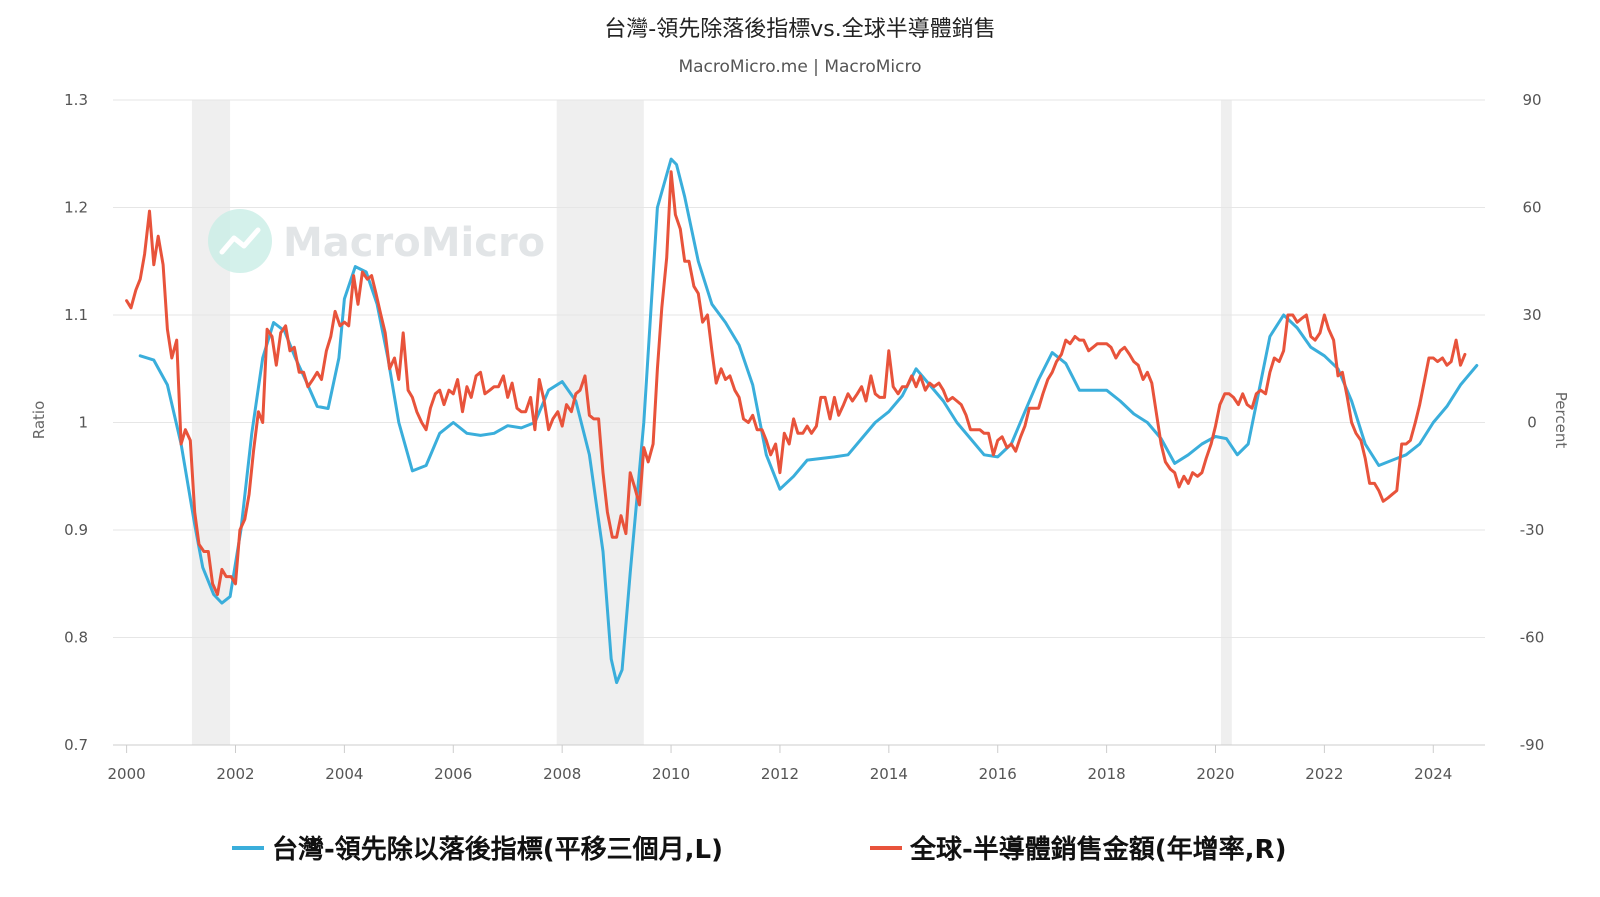 The height and width of the screenshot is (897, 1600). I want to click on y-right-tick-label: -60, so click(1532, 638).